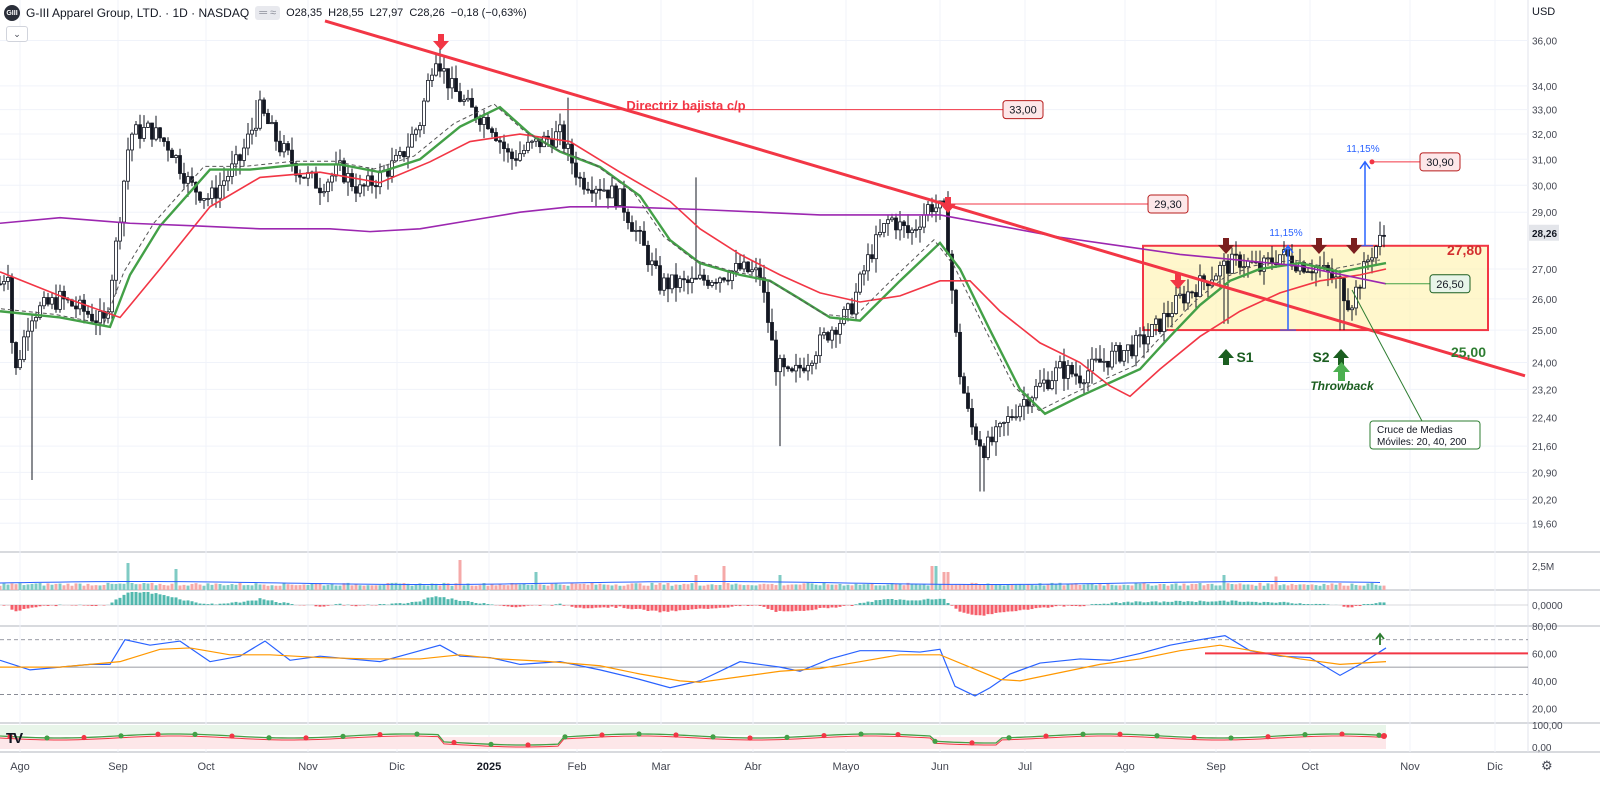  What do you see at coordinates (1543, 12) in the screenshot?
I see `currency-label: USD` at bounding box center [1543, 12].